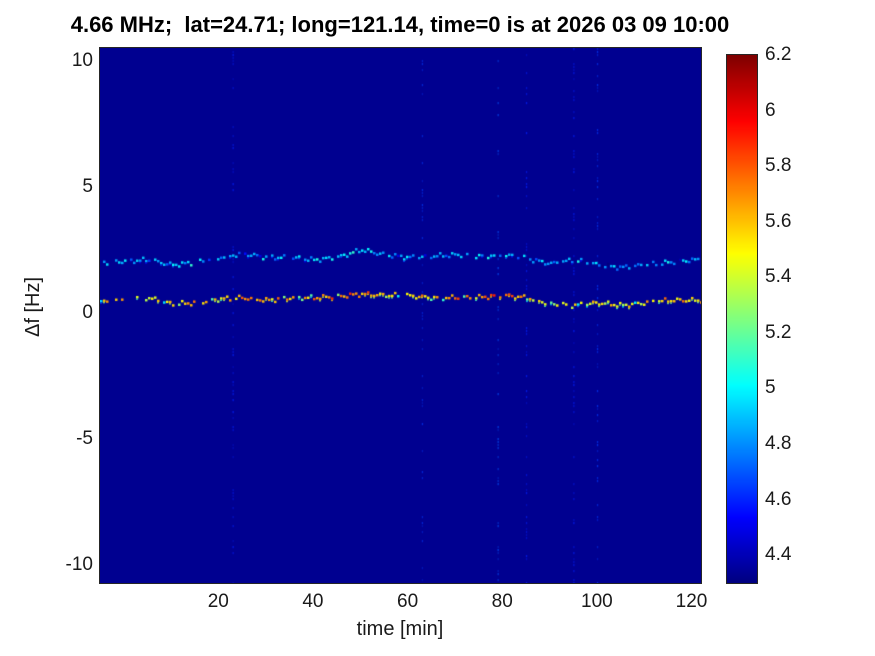 Image resolution: width=875 pixels, height=656 pixels. I want to click on x-tick-label: 20, so click(218, 601).